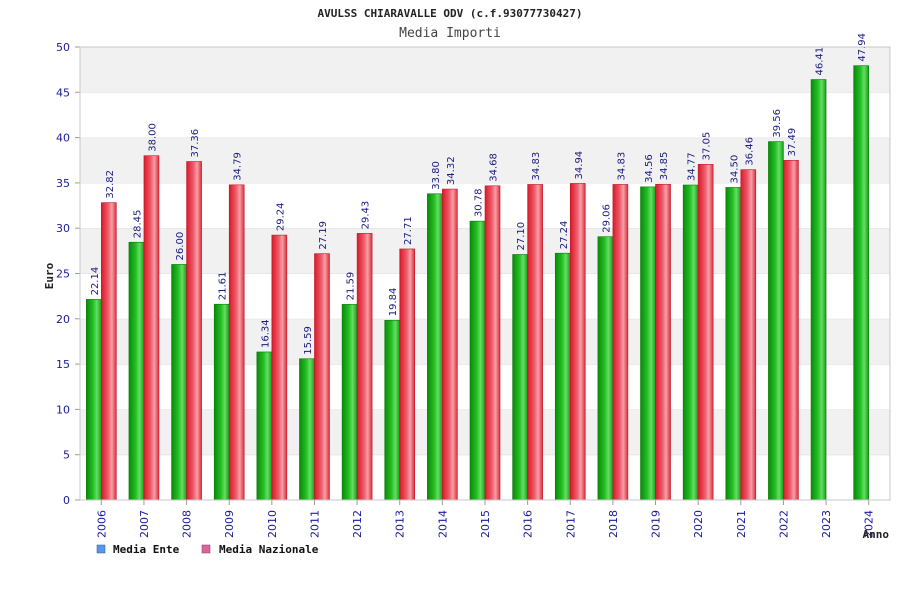 The image size is (900, 600). Describe the element at coordinates (564, 235) in the screenshot. I see `data-label: 27.24` at that location.